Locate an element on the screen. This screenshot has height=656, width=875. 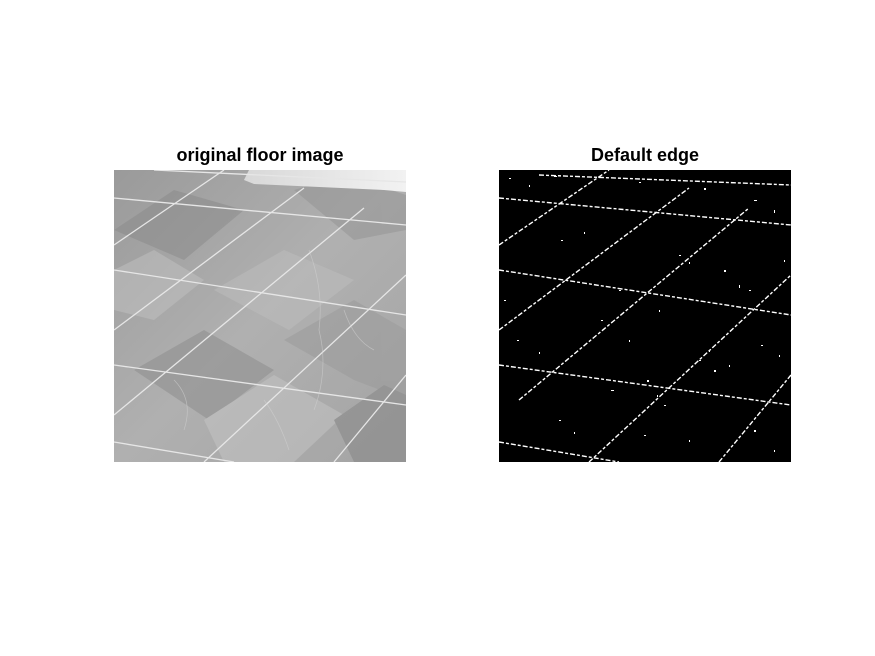
grout-lines is located at coordinates (260, 316).